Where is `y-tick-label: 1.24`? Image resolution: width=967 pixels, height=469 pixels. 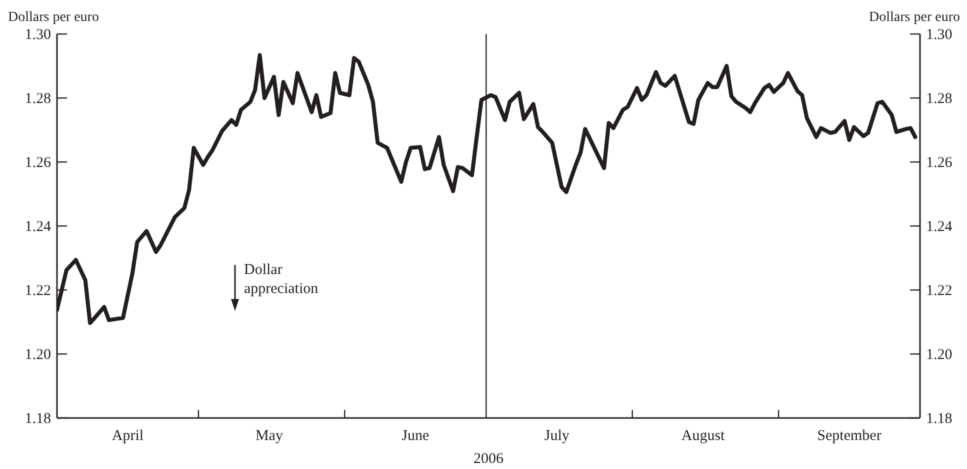 y-tick-label: 1.24 is located at coordinates (38, 227).